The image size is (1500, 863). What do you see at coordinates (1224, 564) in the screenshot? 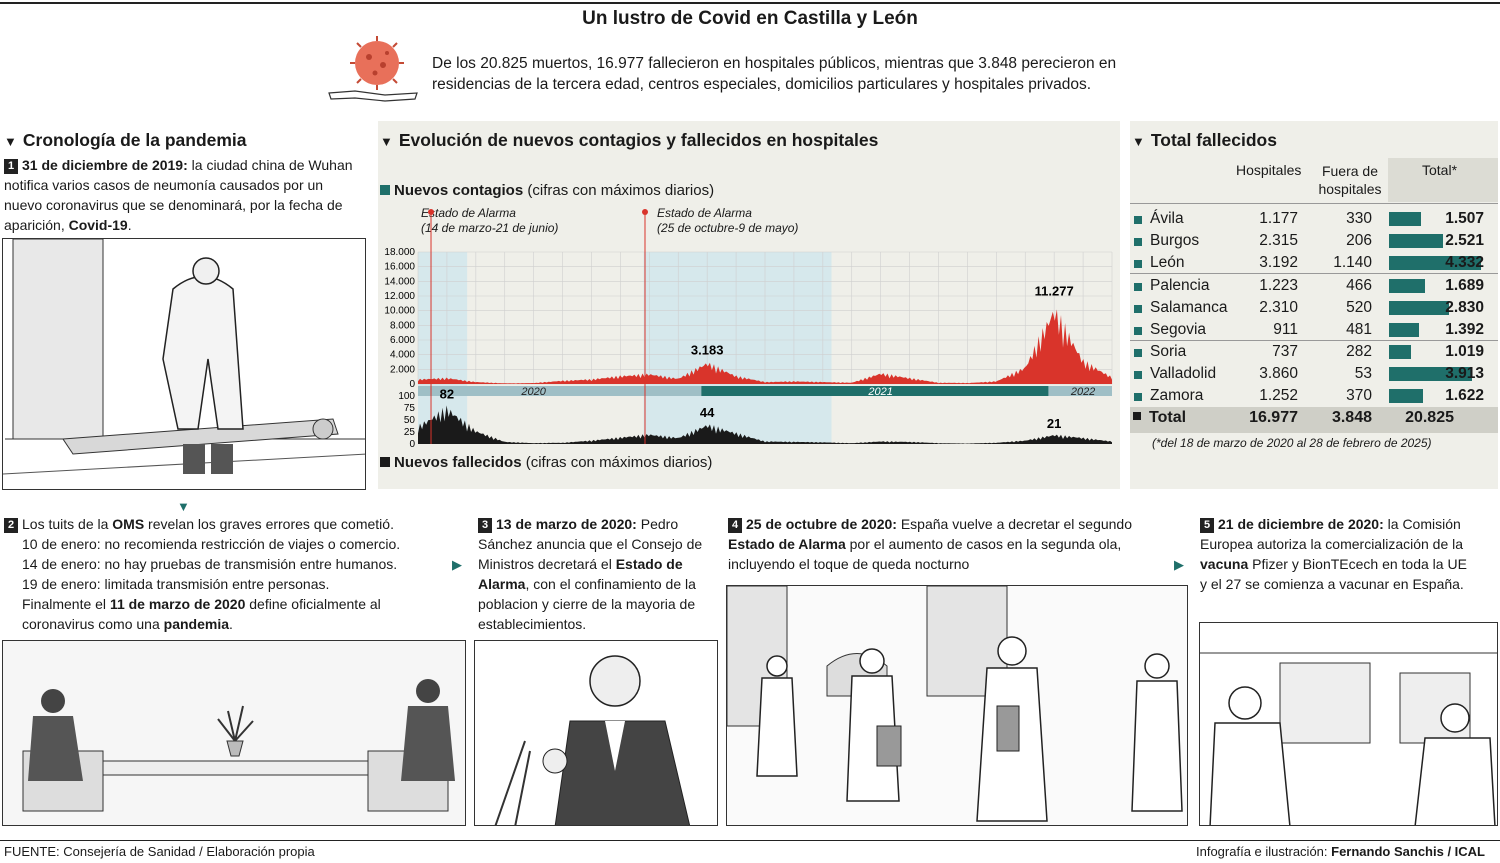
I see `chrono-bold: vacuna` at bounding box center [1224, 564].